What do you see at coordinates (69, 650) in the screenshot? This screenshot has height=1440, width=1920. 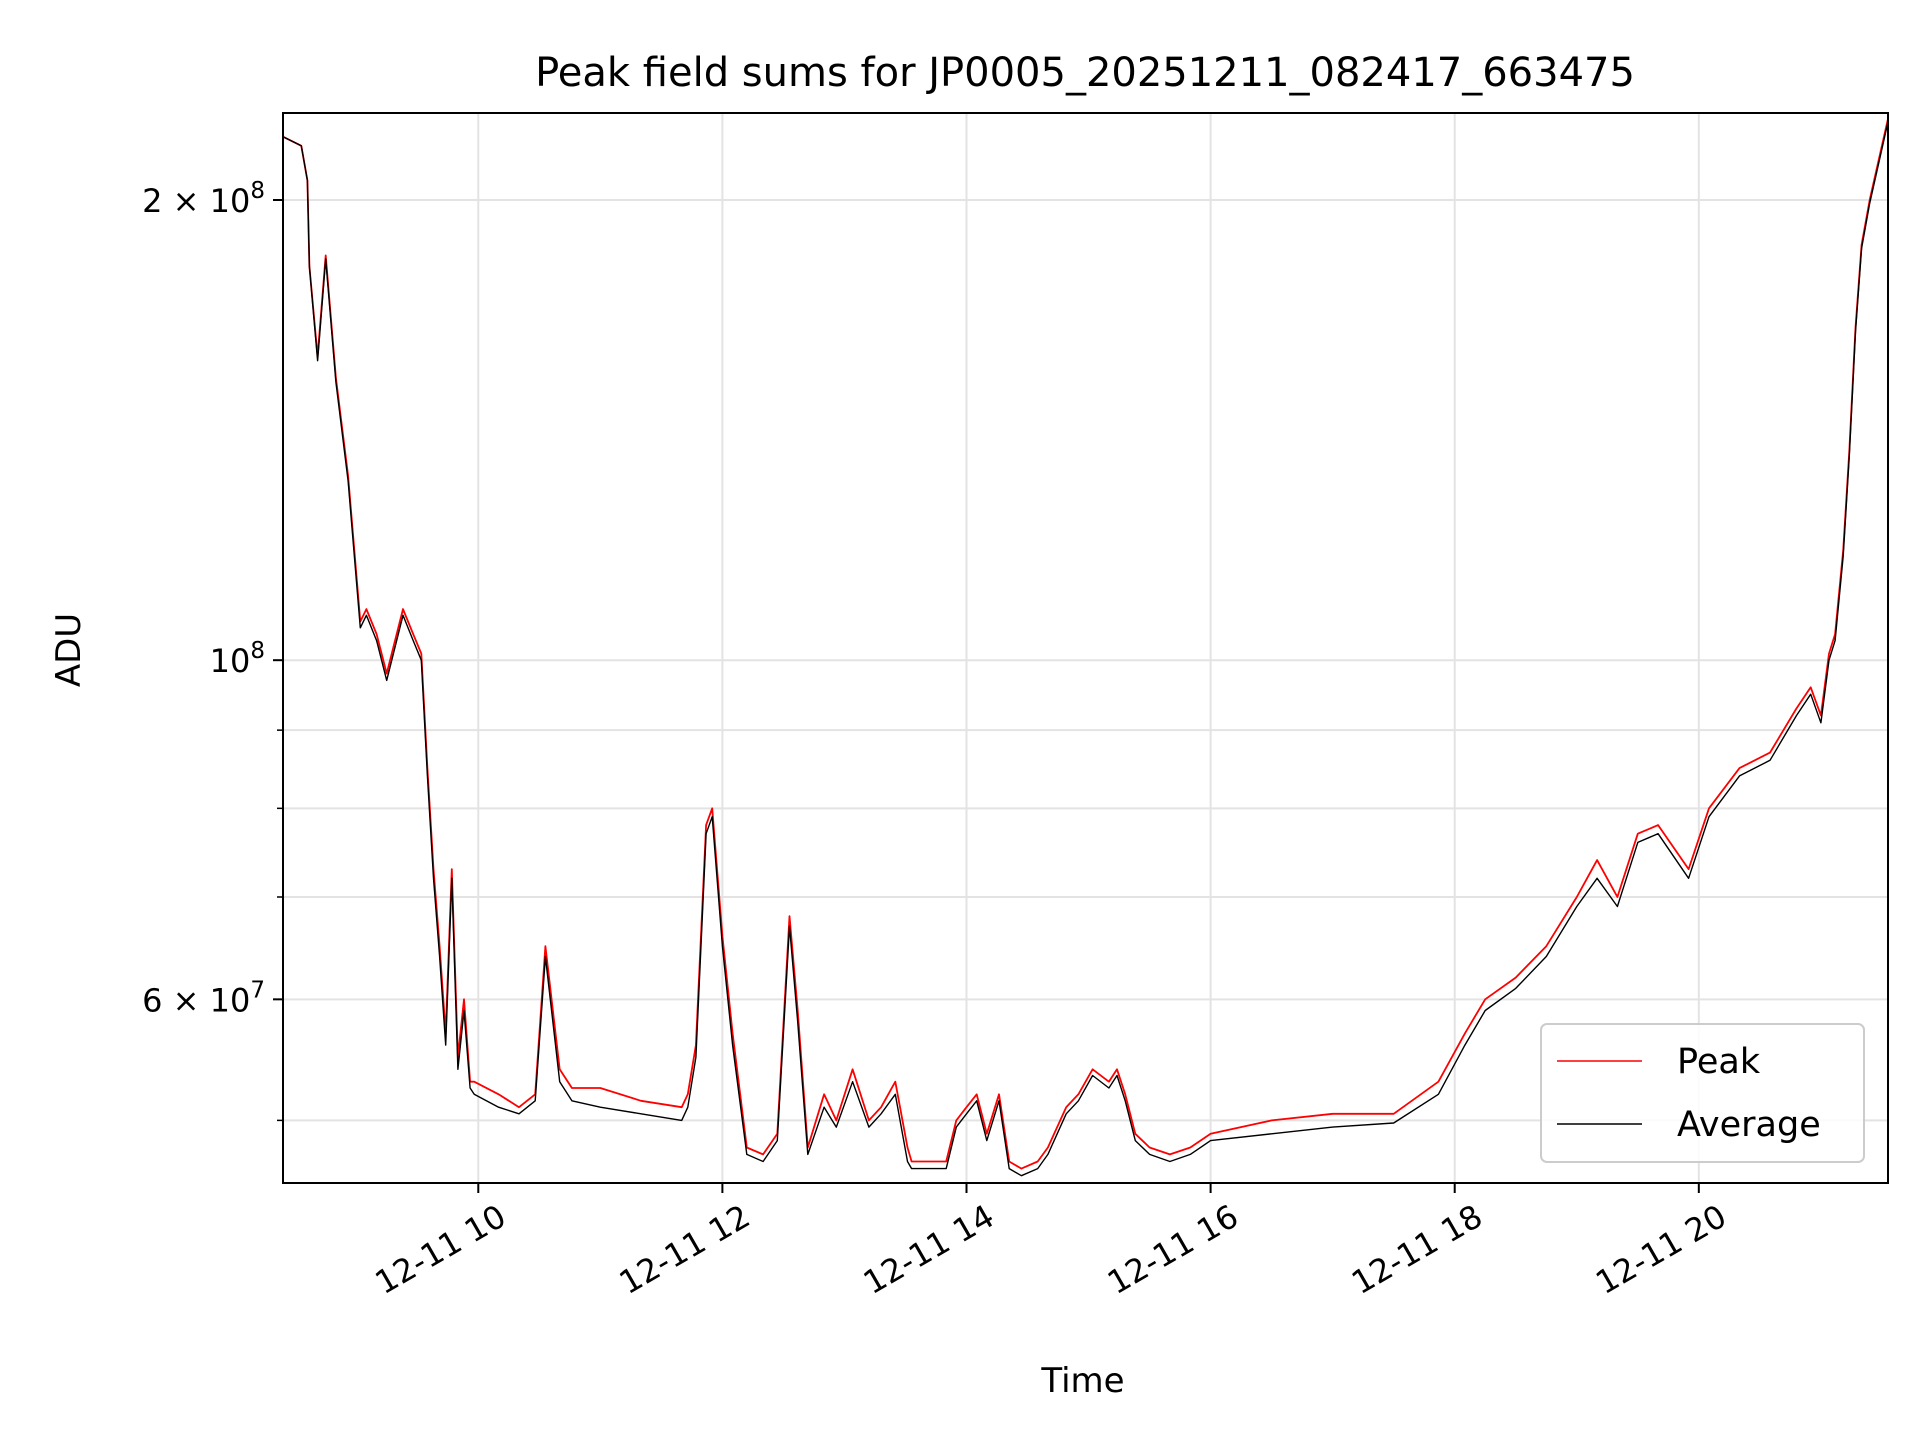 I see `y-axis-label: ADU` at bounding box center [69, 650].